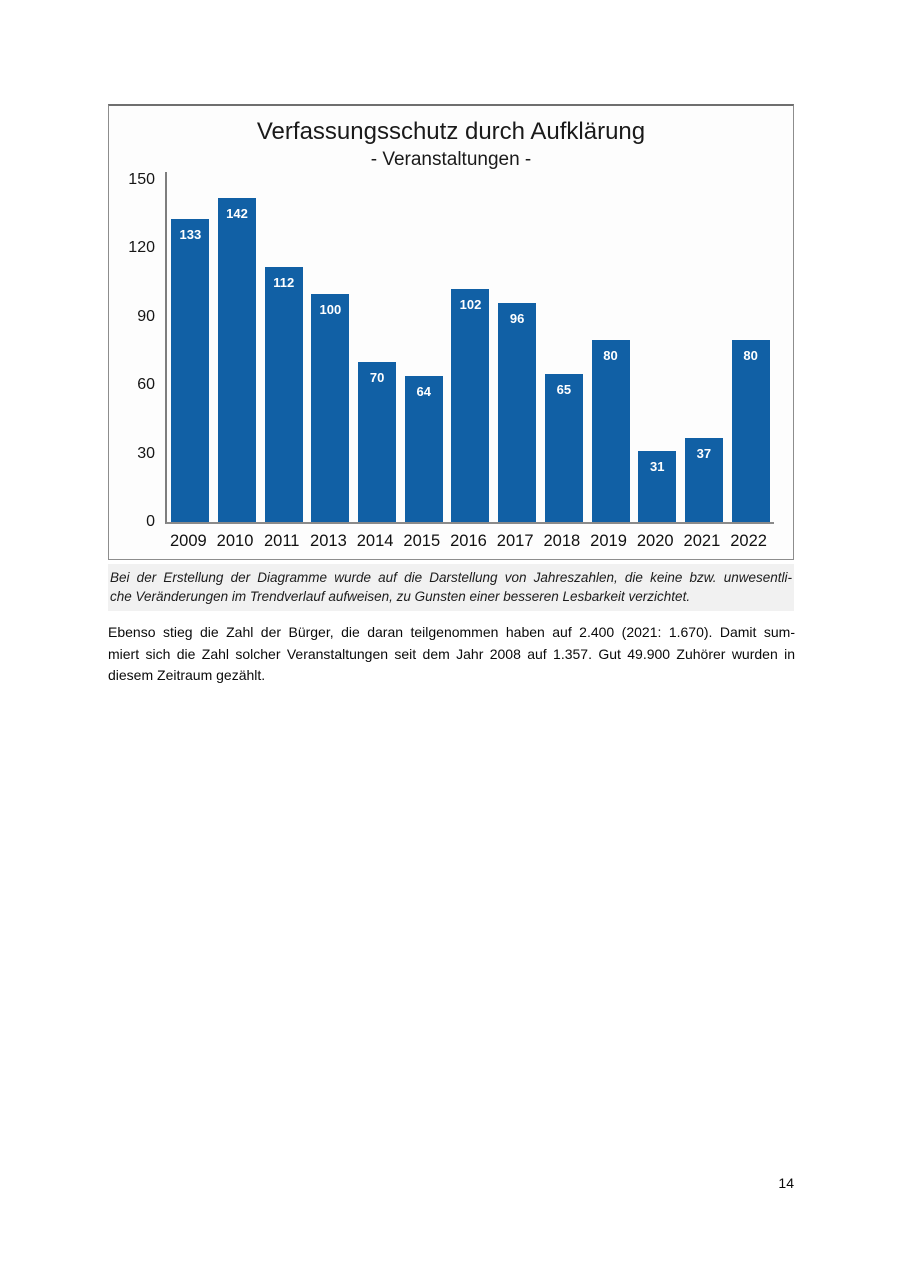 The image size is (900, 1273). I want to click on y-axis-label: 30, so click(146, 453).